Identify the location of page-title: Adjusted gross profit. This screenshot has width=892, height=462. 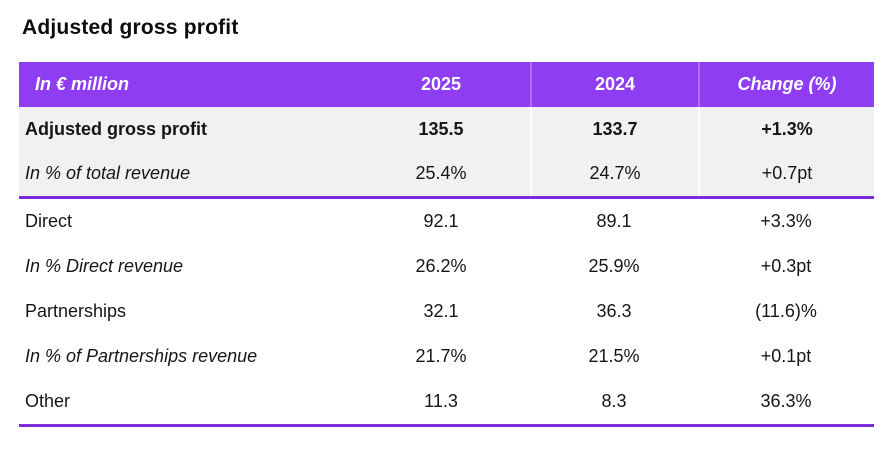
(130, 27).